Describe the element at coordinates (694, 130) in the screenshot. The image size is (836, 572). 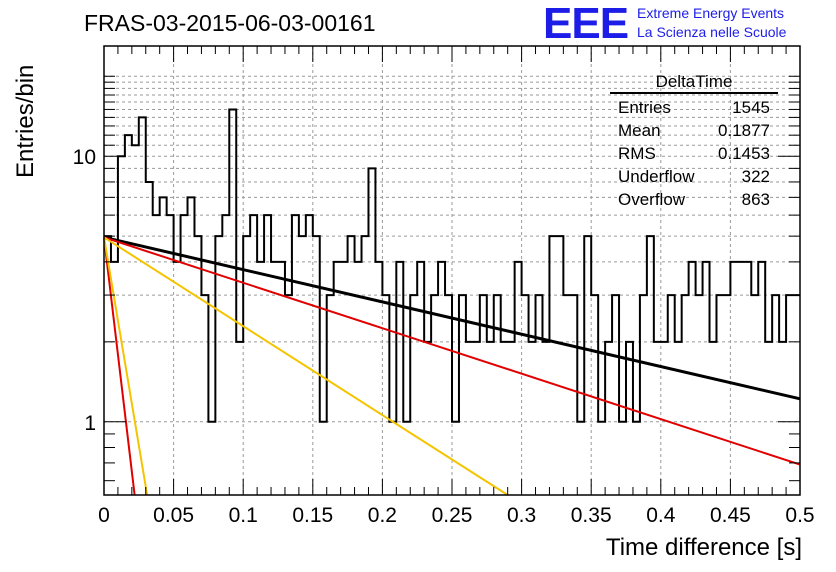
I see `stats-row-mean: Mean 0.1877` at that location.